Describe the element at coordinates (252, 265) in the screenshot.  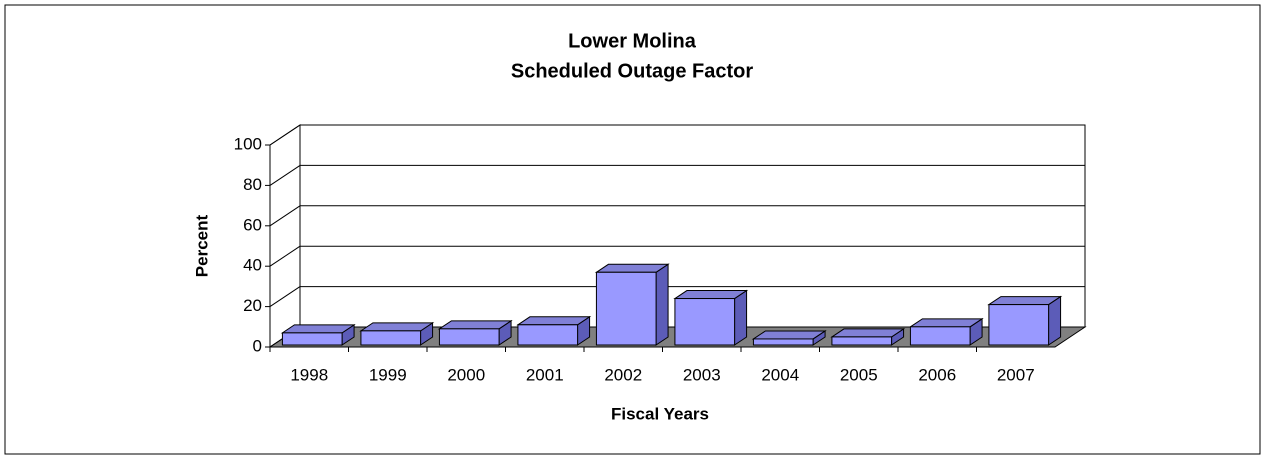
I see `y-tick-label: 40` at that location.